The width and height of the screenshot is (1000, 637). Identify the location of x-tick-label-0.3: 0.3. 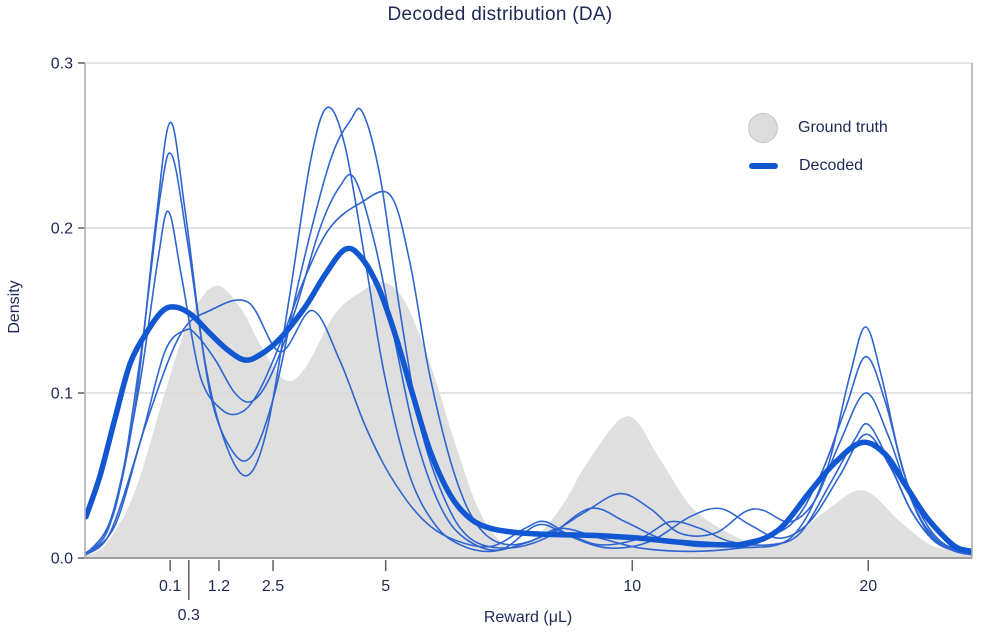
(189, 615).